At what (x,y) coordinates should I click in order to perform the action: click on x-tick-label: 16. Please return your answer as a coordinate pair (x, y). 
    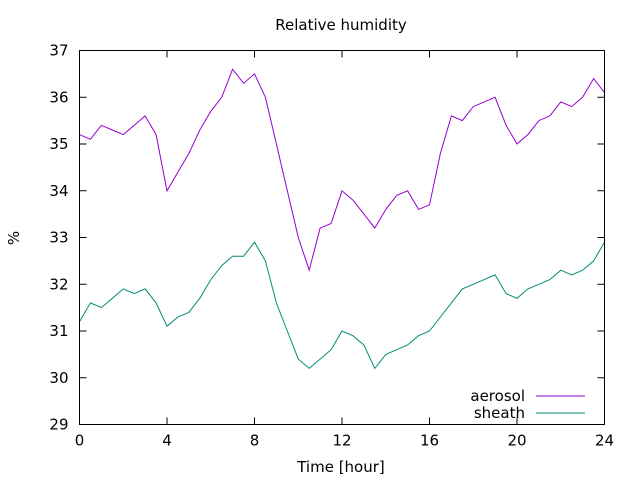
    Looking at the image, I should click on (429, 441).